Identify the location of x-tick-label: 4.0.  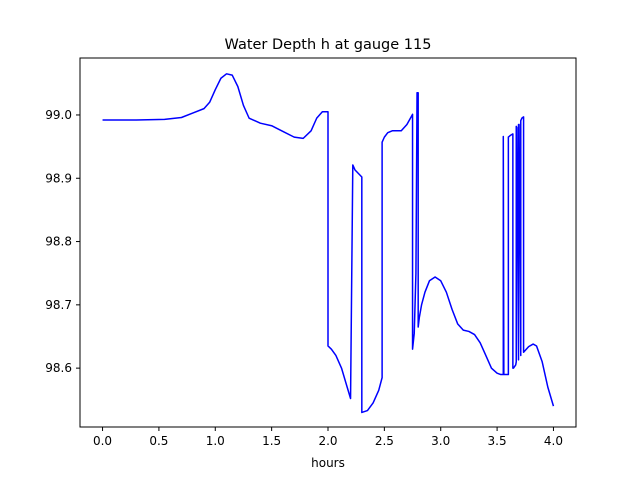
(553, 441).